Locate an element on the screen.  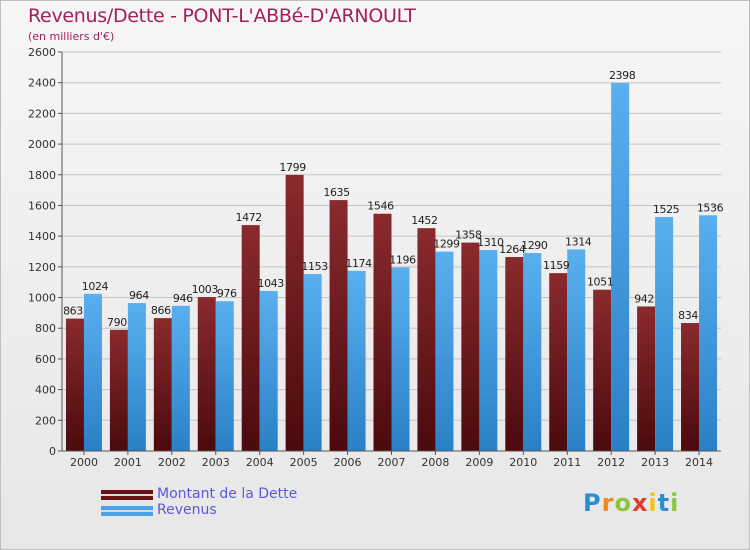
y-tick-label: 0 is located at coordinates (52, 451).